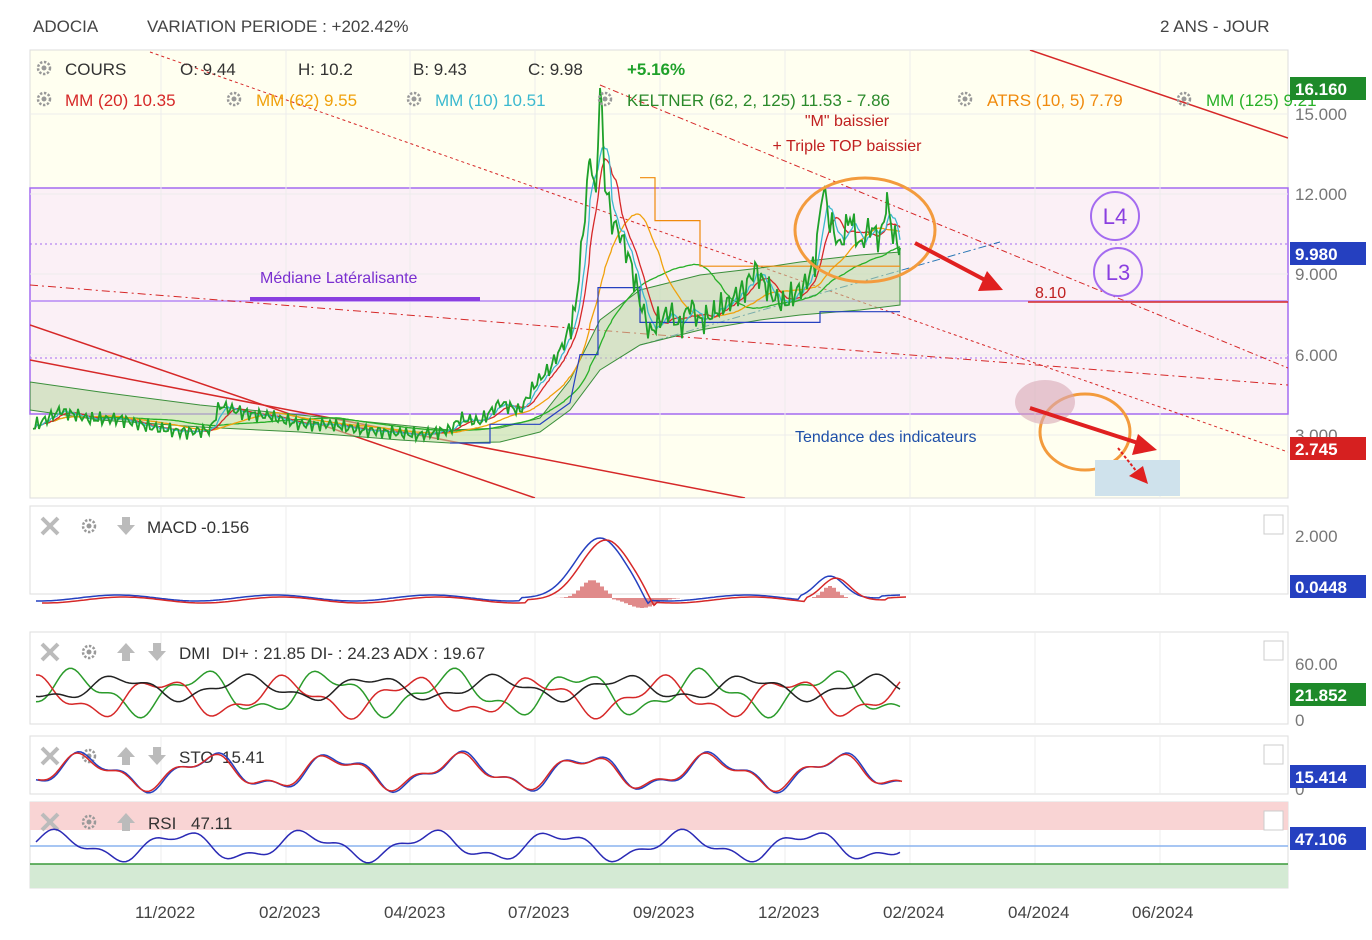 The image size is (1372, 940). I want to click on price-badge: 15.414, so click(1328, 776).